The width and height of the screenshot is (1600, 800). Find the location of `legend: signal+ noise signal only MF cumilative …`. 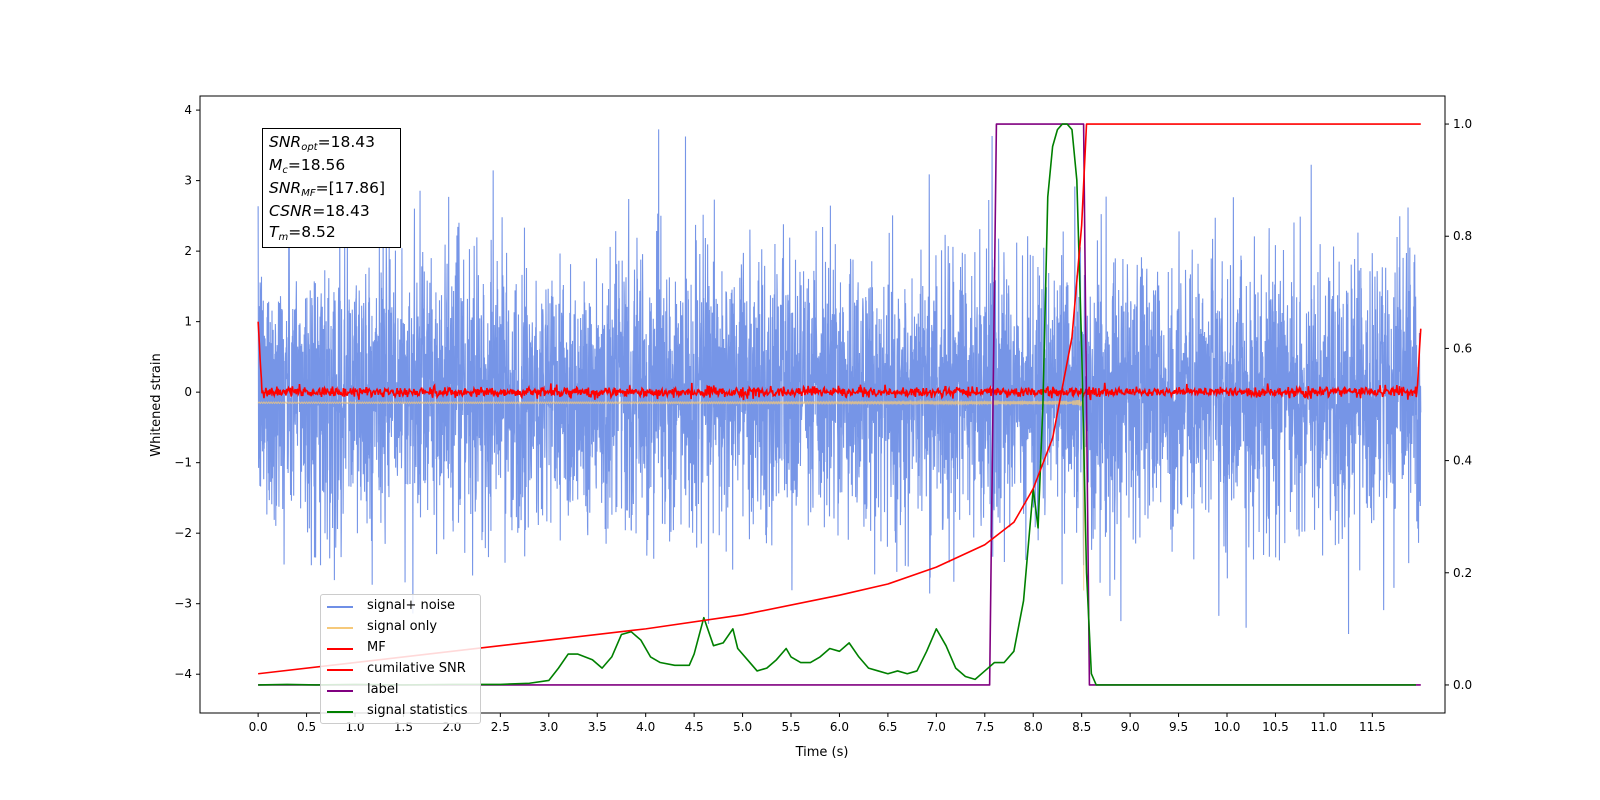

legend: signal+ noise signal only MF cumilative … is located at coordinates (400, 659).